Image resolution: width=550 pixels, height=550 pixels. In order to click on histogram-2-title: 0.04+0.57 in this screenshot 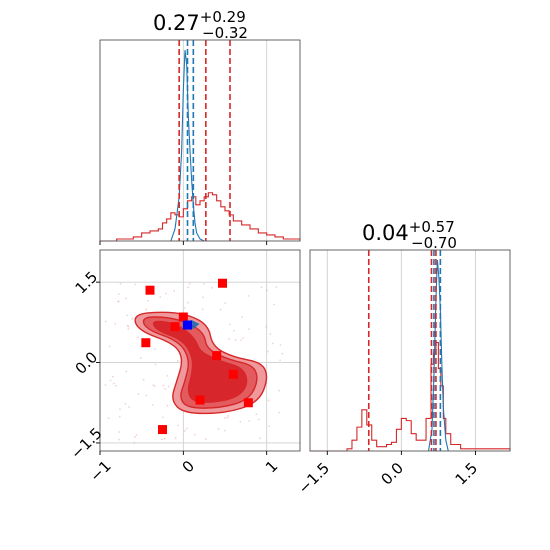, I will do `click(408, 231)`.